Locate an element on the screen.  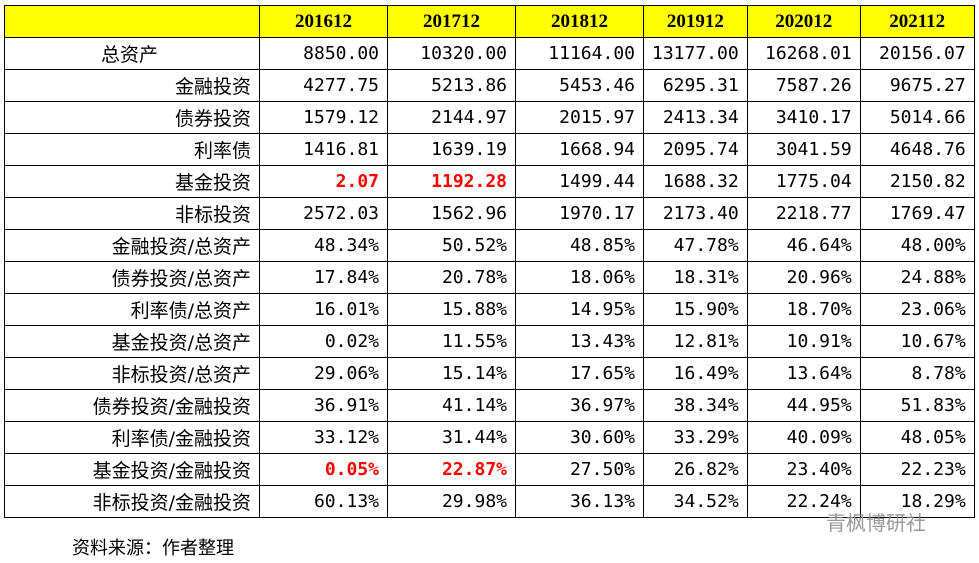
cell: 26.82% is located at coordinates (695, 469).